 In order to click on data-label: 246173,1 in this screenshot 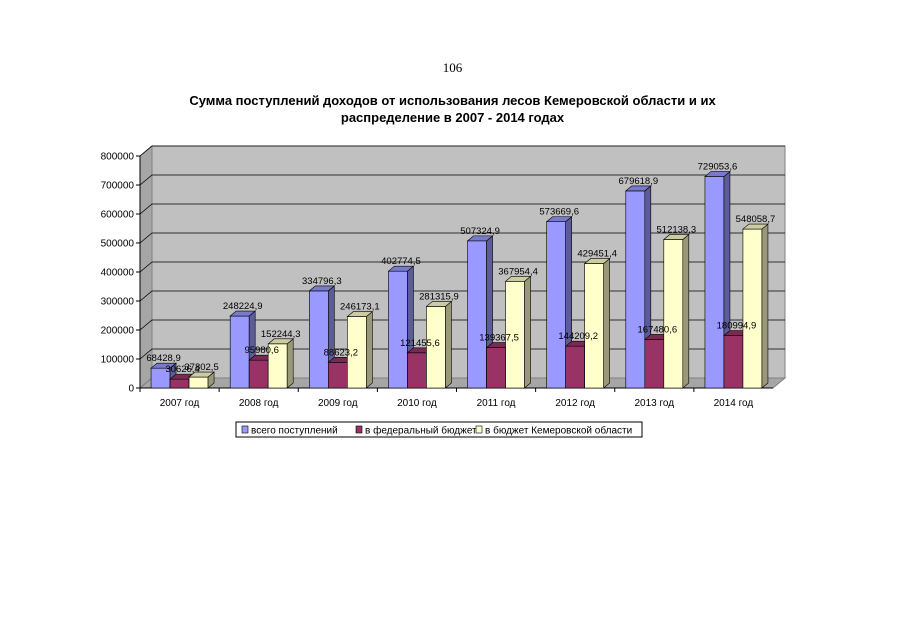, I will do `click(360, 307)`.